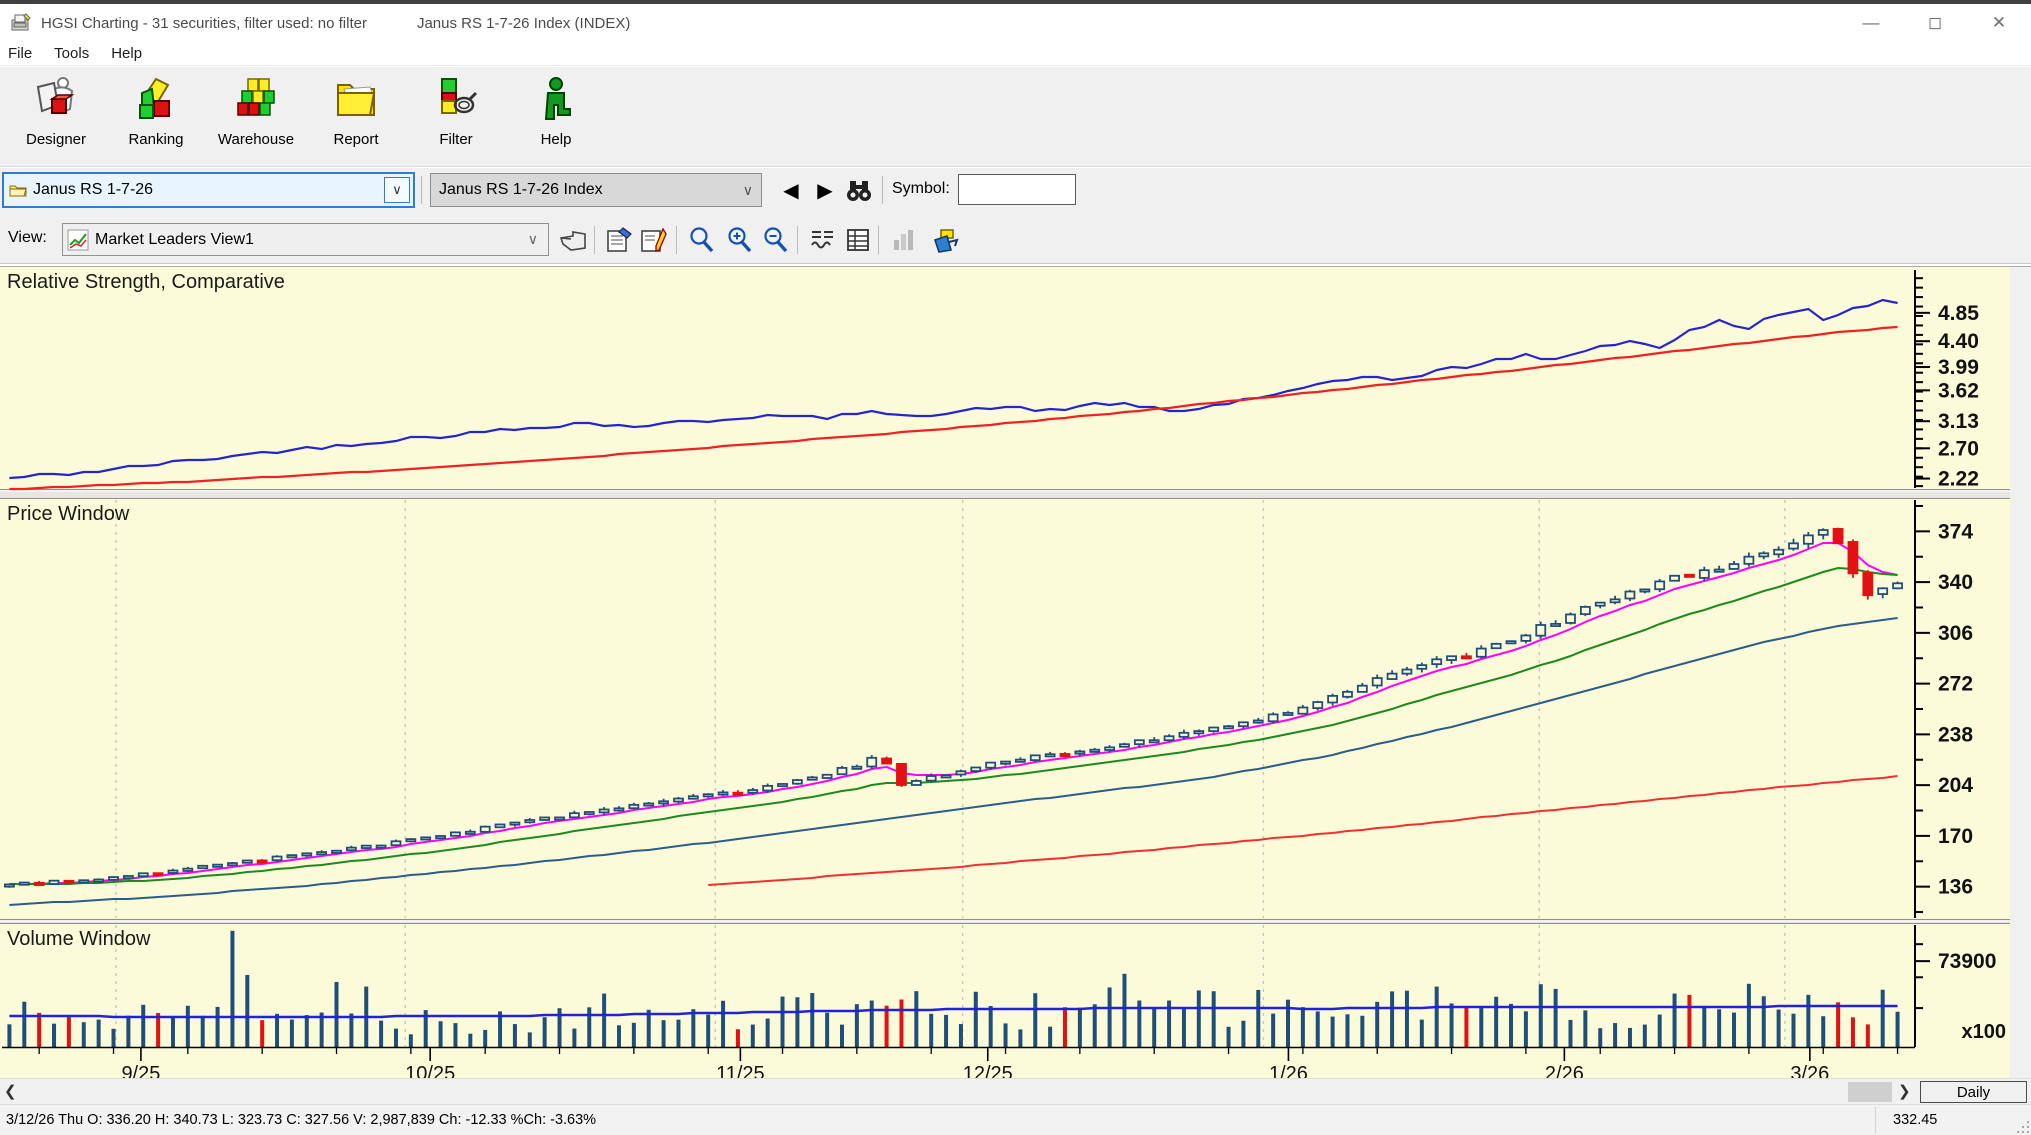  What do you see at coordinates (859, 190) in the screenshot?
I see `binoculars-icon` at bounding box center [859, 190].